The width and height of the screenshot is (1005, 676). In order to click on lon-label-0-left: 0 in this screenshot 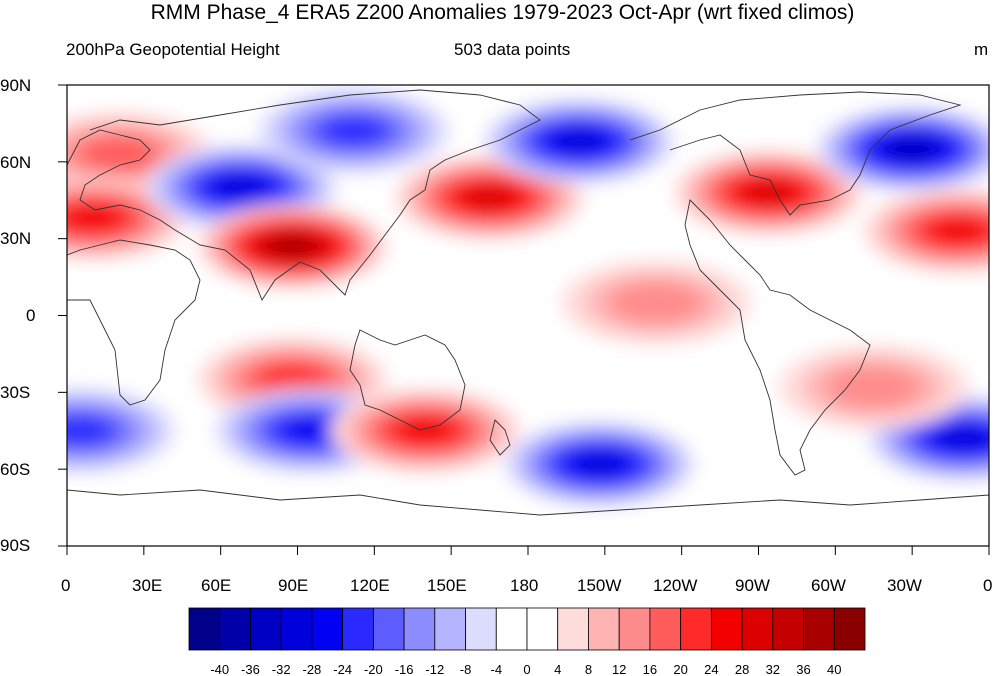, I will do `click(66, 585)`.